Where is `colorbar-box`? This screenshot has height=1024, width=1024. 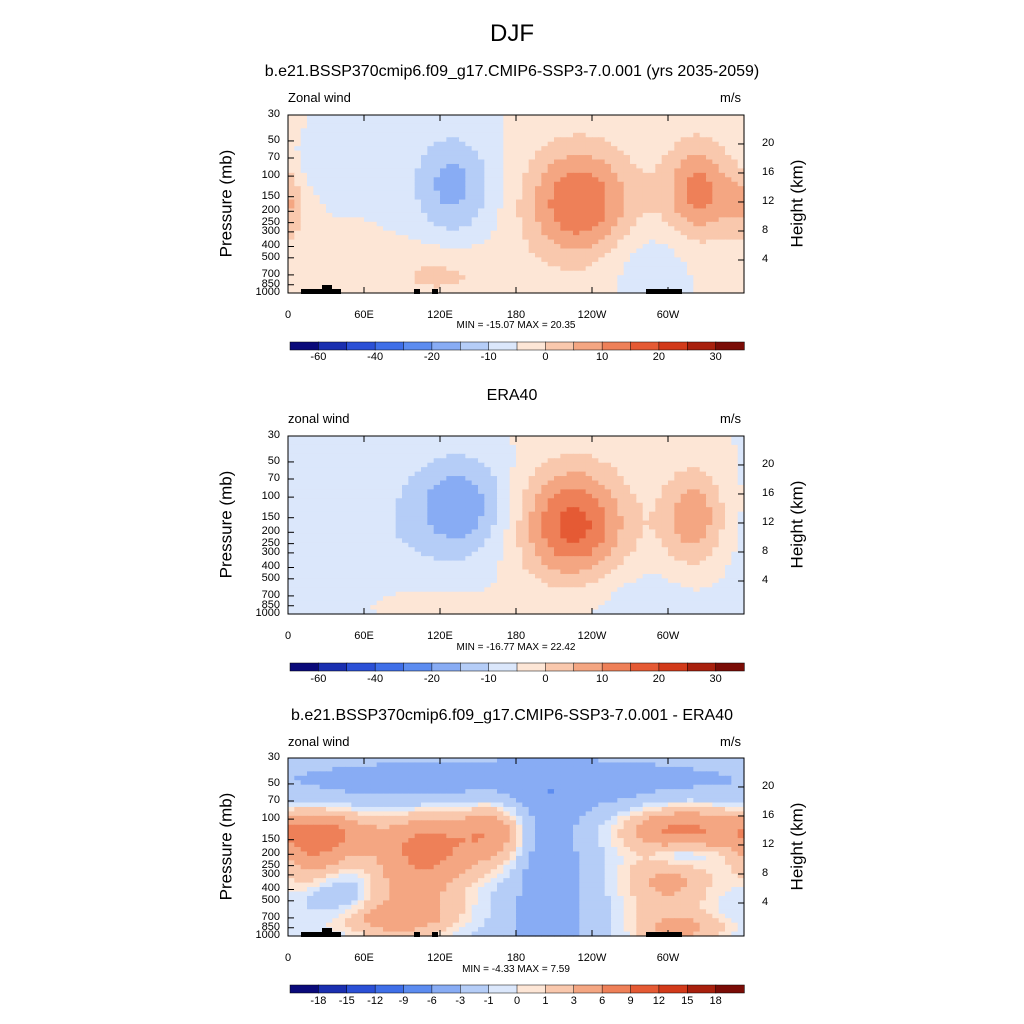
colorbar-box is located at coordinates (730, 346).